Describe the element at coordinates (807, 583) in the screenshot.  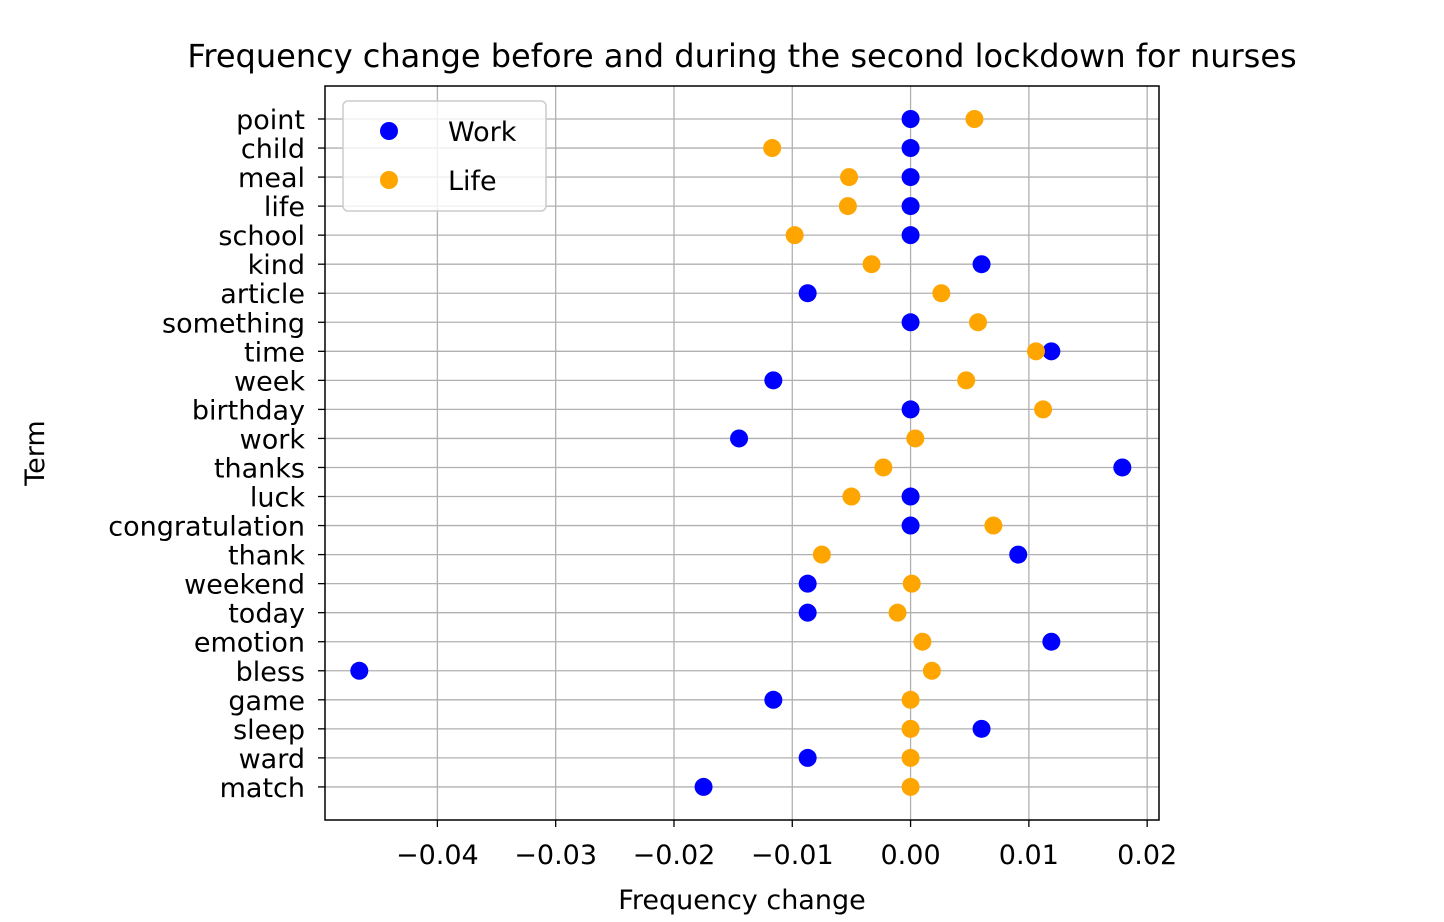
I see `work-point-weekend` at that location.